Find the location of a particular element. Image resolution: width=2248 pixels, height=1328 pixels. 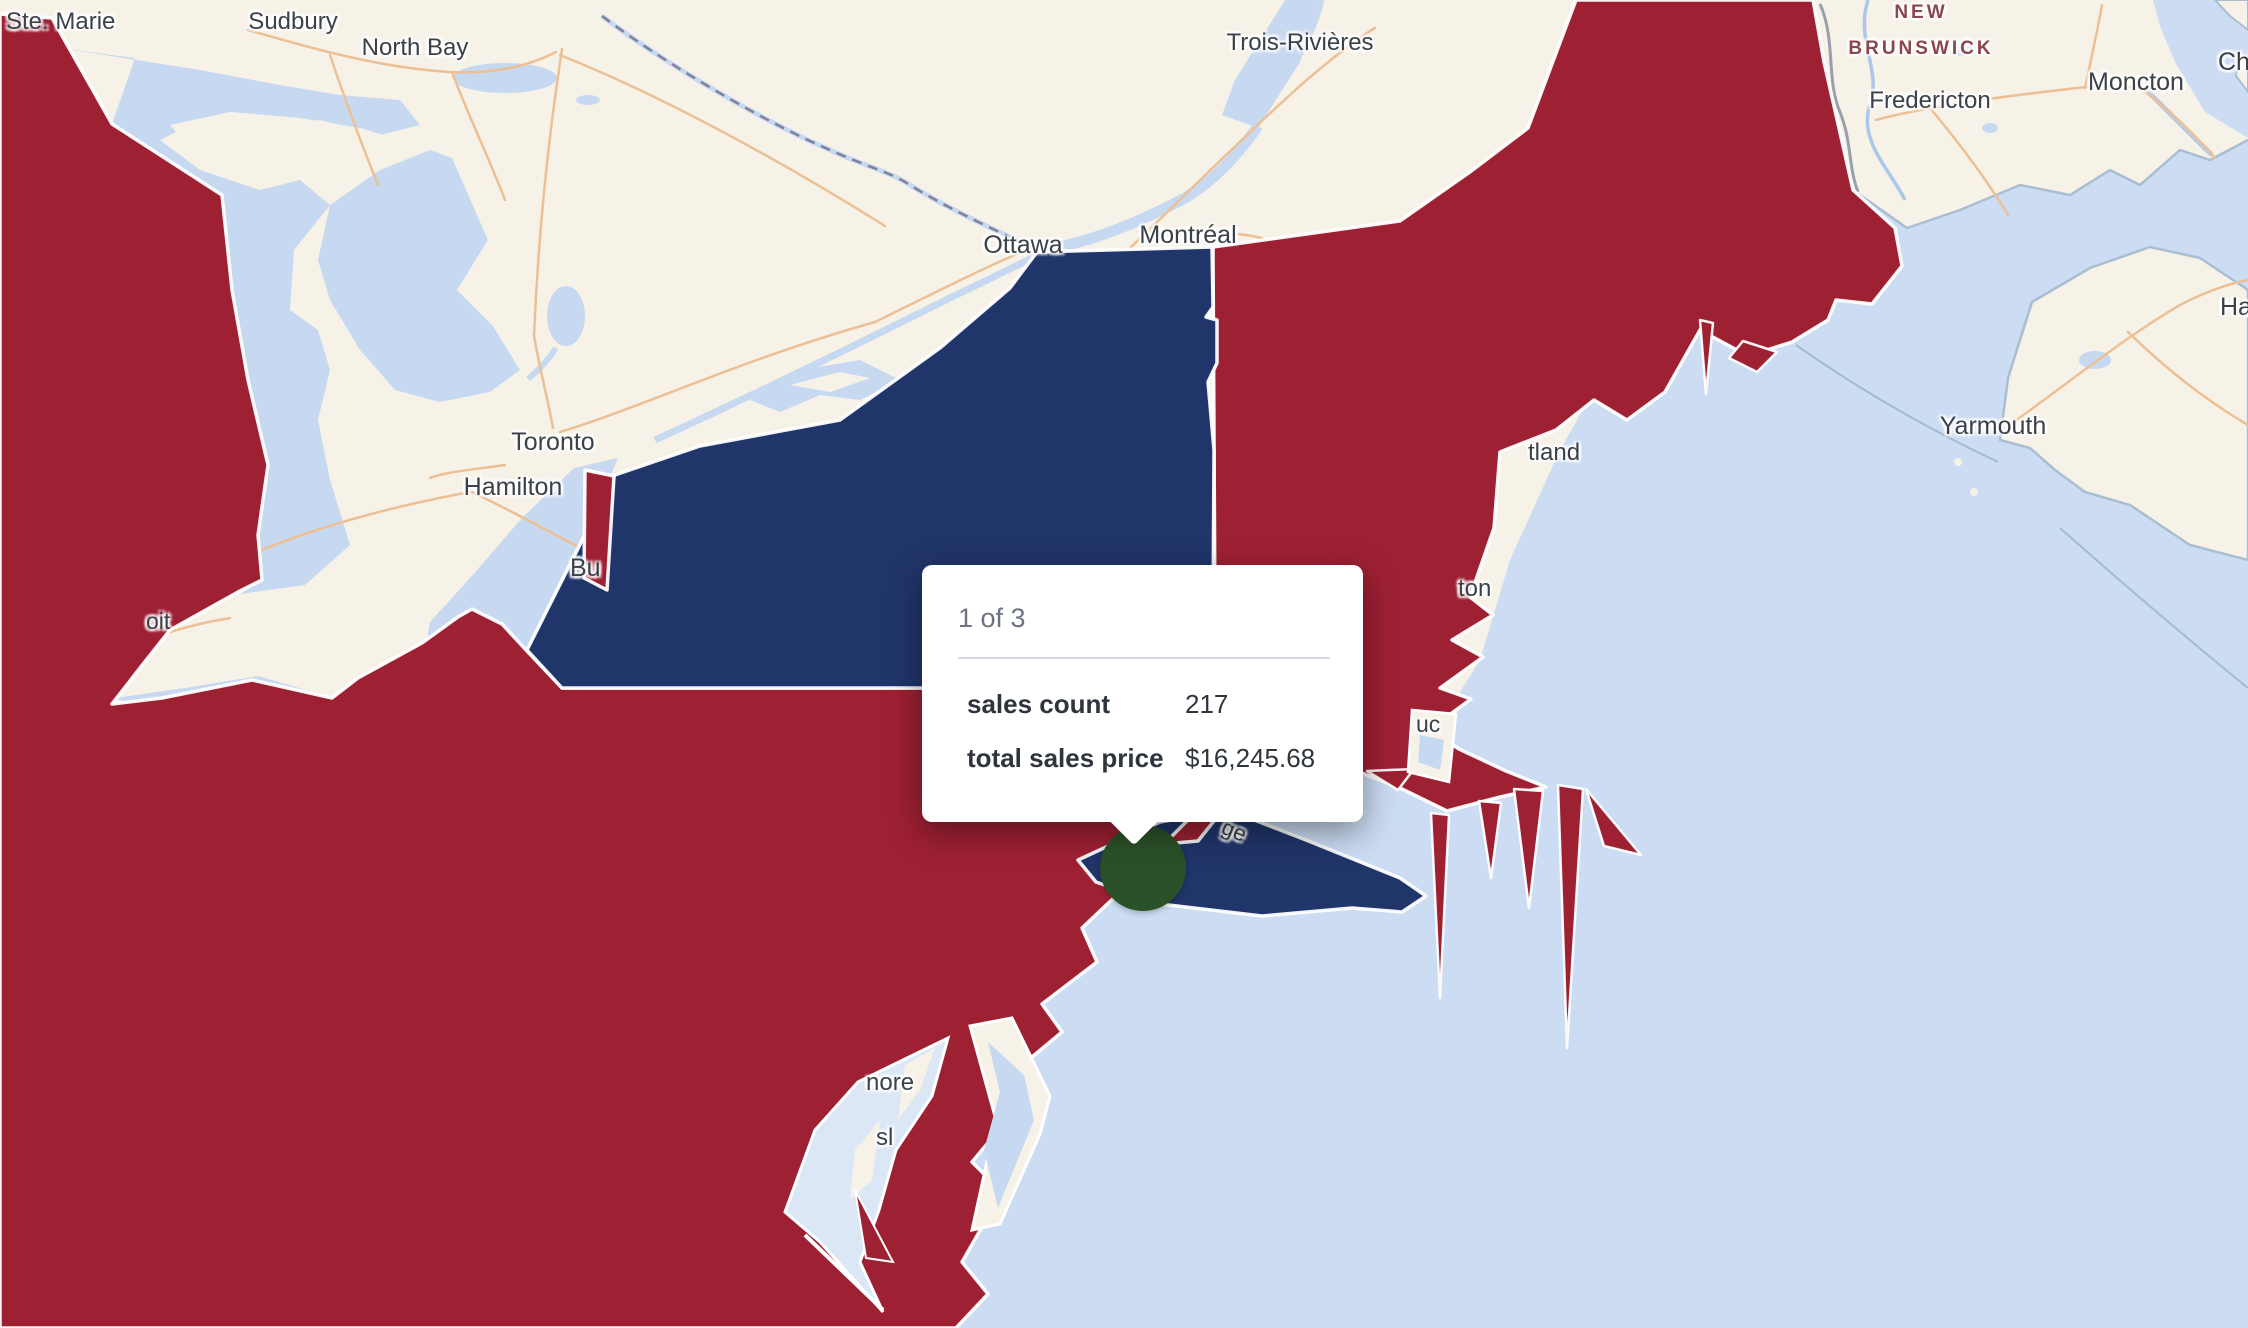

popup-row-label: total sales price is located at coordinates (1065, 758).